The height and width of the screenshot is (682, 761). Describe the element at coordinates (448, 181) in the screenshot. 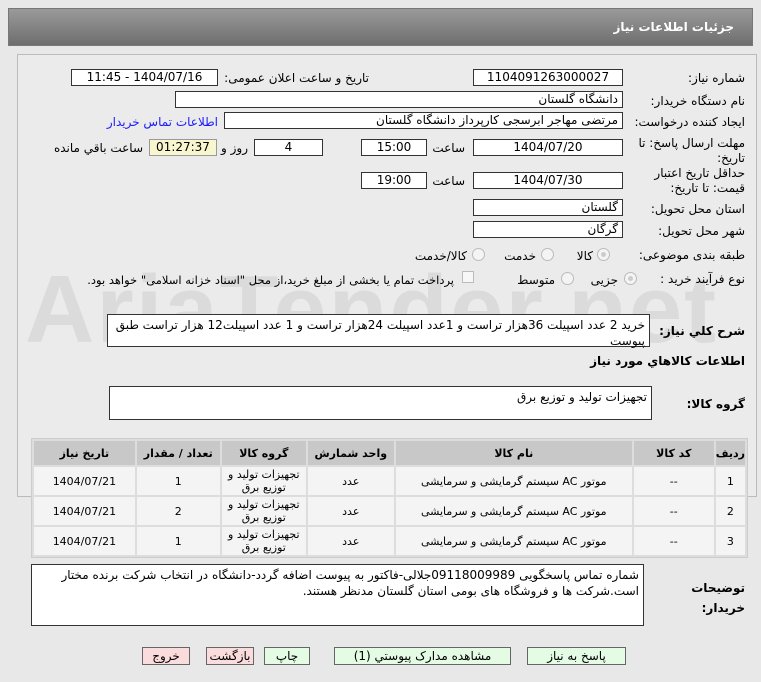

I see `validity-time-label: ساعت` at that location.